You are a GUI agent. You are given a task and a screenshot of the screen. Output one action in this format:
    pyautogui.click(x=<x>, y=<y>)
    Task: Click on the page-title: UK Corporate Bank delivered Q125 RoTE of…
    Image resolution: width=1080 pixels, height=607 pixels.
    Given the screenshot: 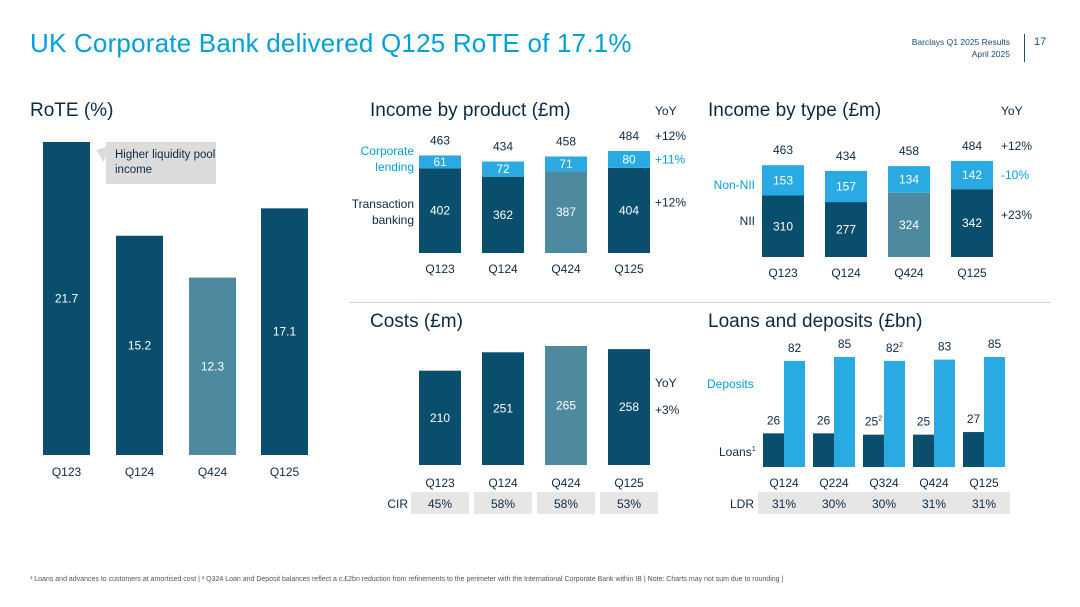 What is the action you would take?
    pyautogui.click(x=331, y=43)
    